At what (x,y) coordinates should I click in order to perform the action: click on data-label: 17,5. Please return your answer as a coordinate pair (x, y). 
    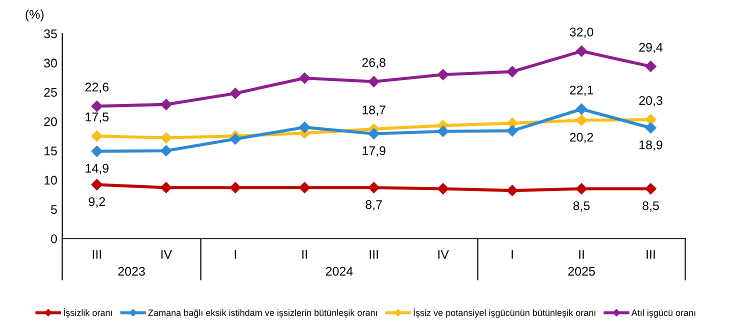
    Looking at the image, I should click on (97, 117).